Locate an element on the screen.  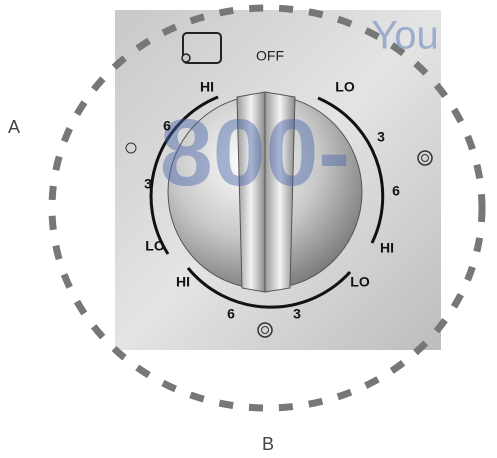
watermark: You is located at coordinates (405, 36).